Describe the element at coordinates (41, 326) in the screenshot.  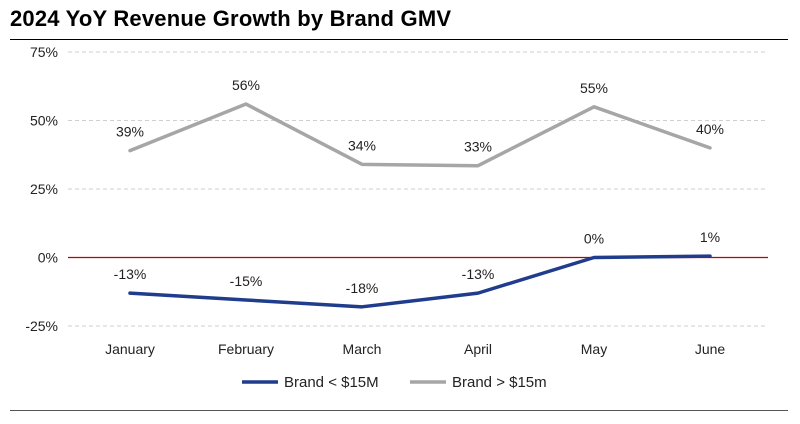
I see `y-tick-label: -25%` at that location.